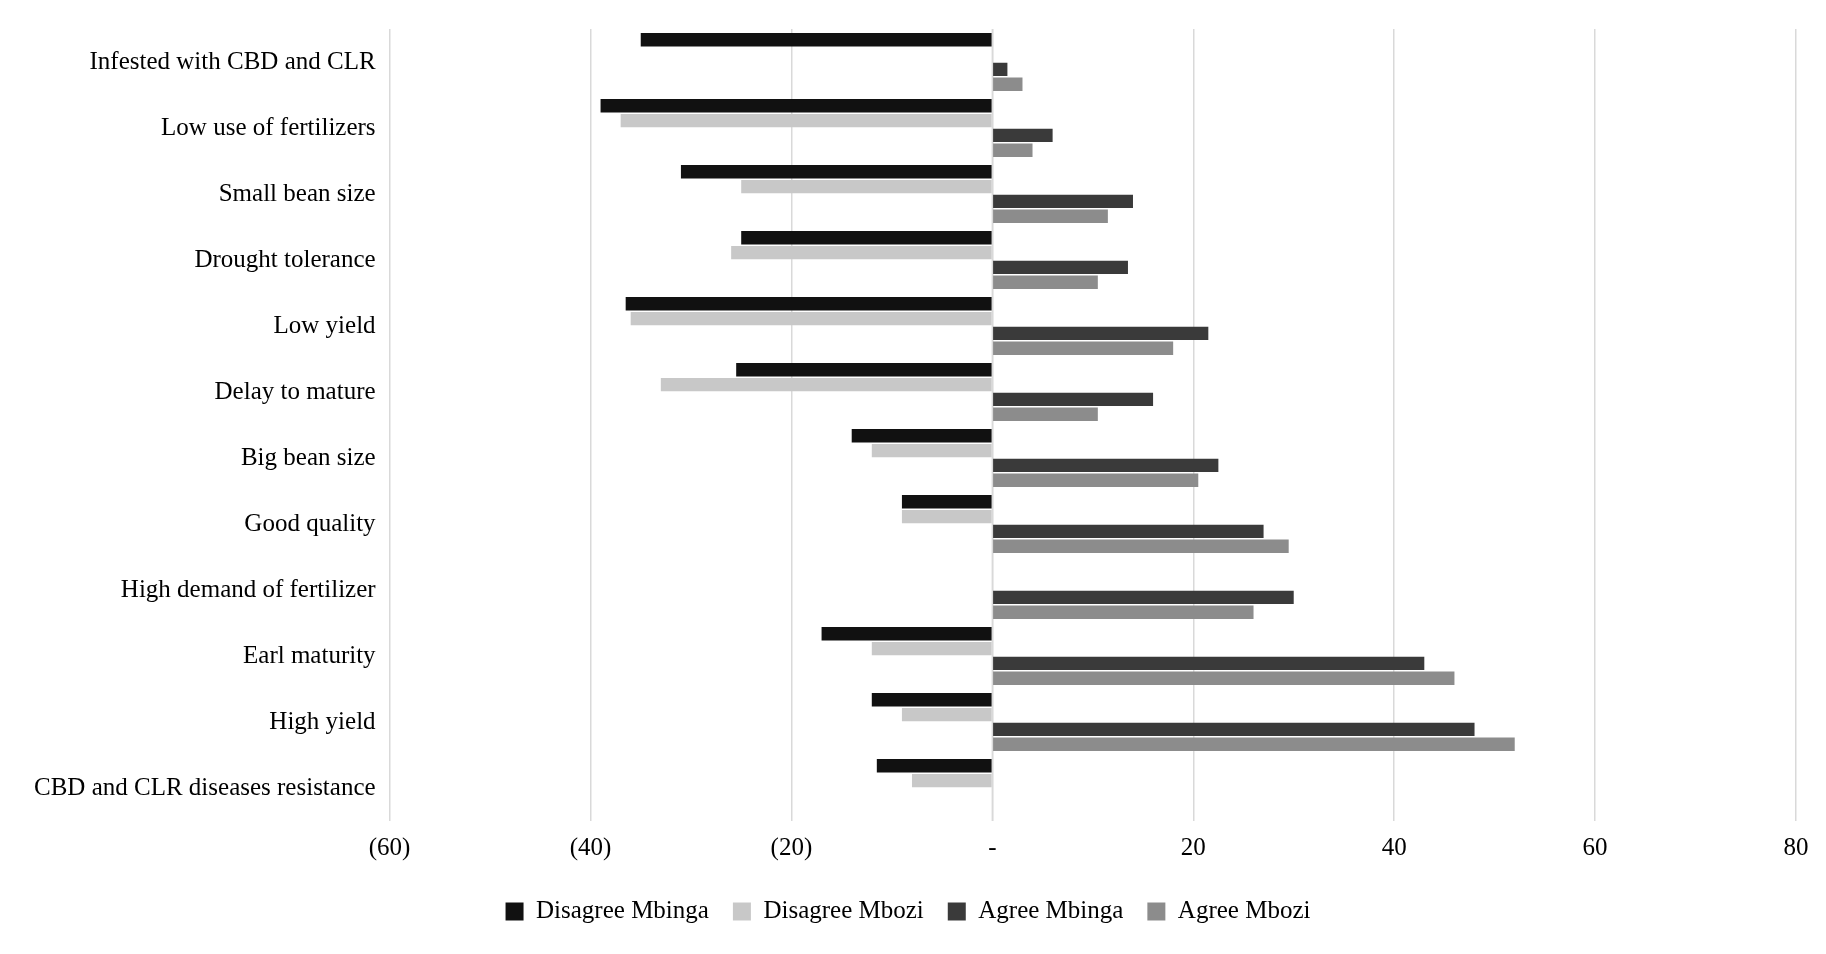 This screenshot has height=954, width=1826. What do you see at coordinates (1193, 846) in the screenshot?
I see `x-tick-label: 20` at bounding box center [1193, 846].